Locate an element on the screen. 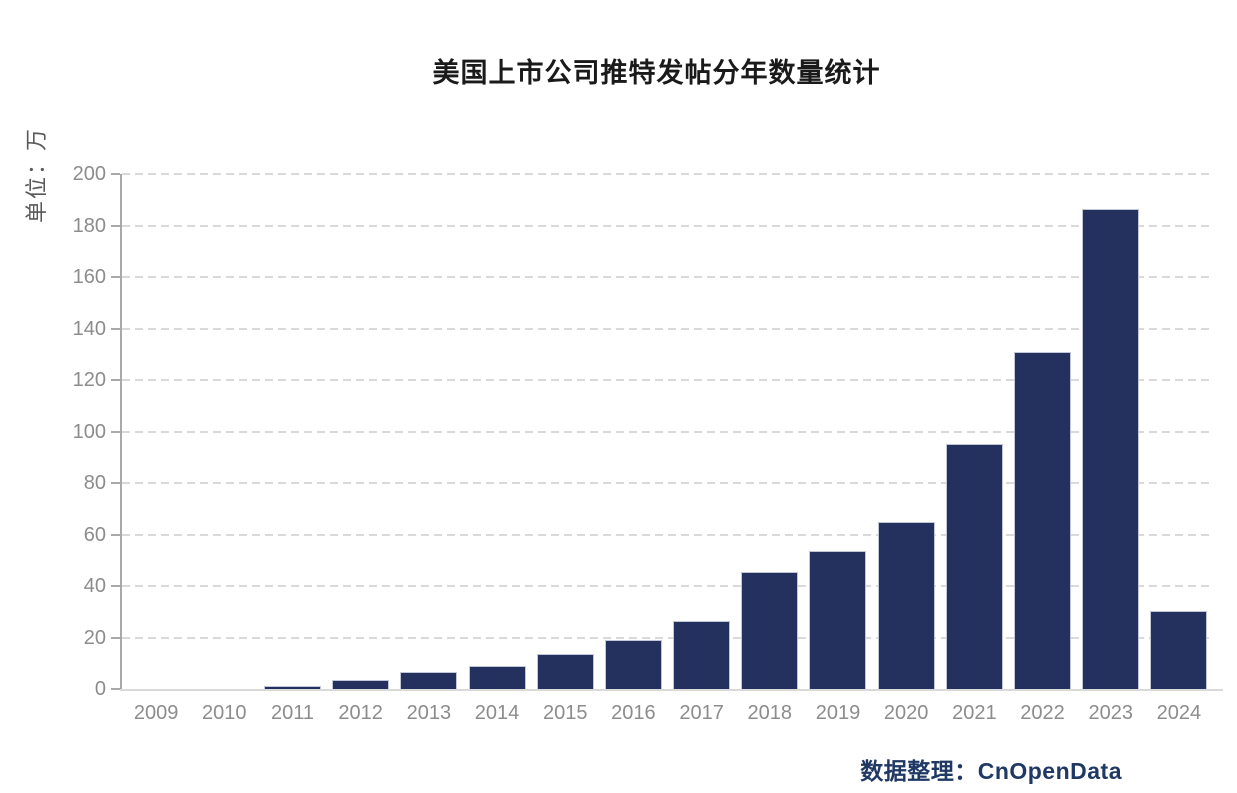 The width and height of the screenshot is (1237, 793). bar-2018 is located at coordinates (770, 630).